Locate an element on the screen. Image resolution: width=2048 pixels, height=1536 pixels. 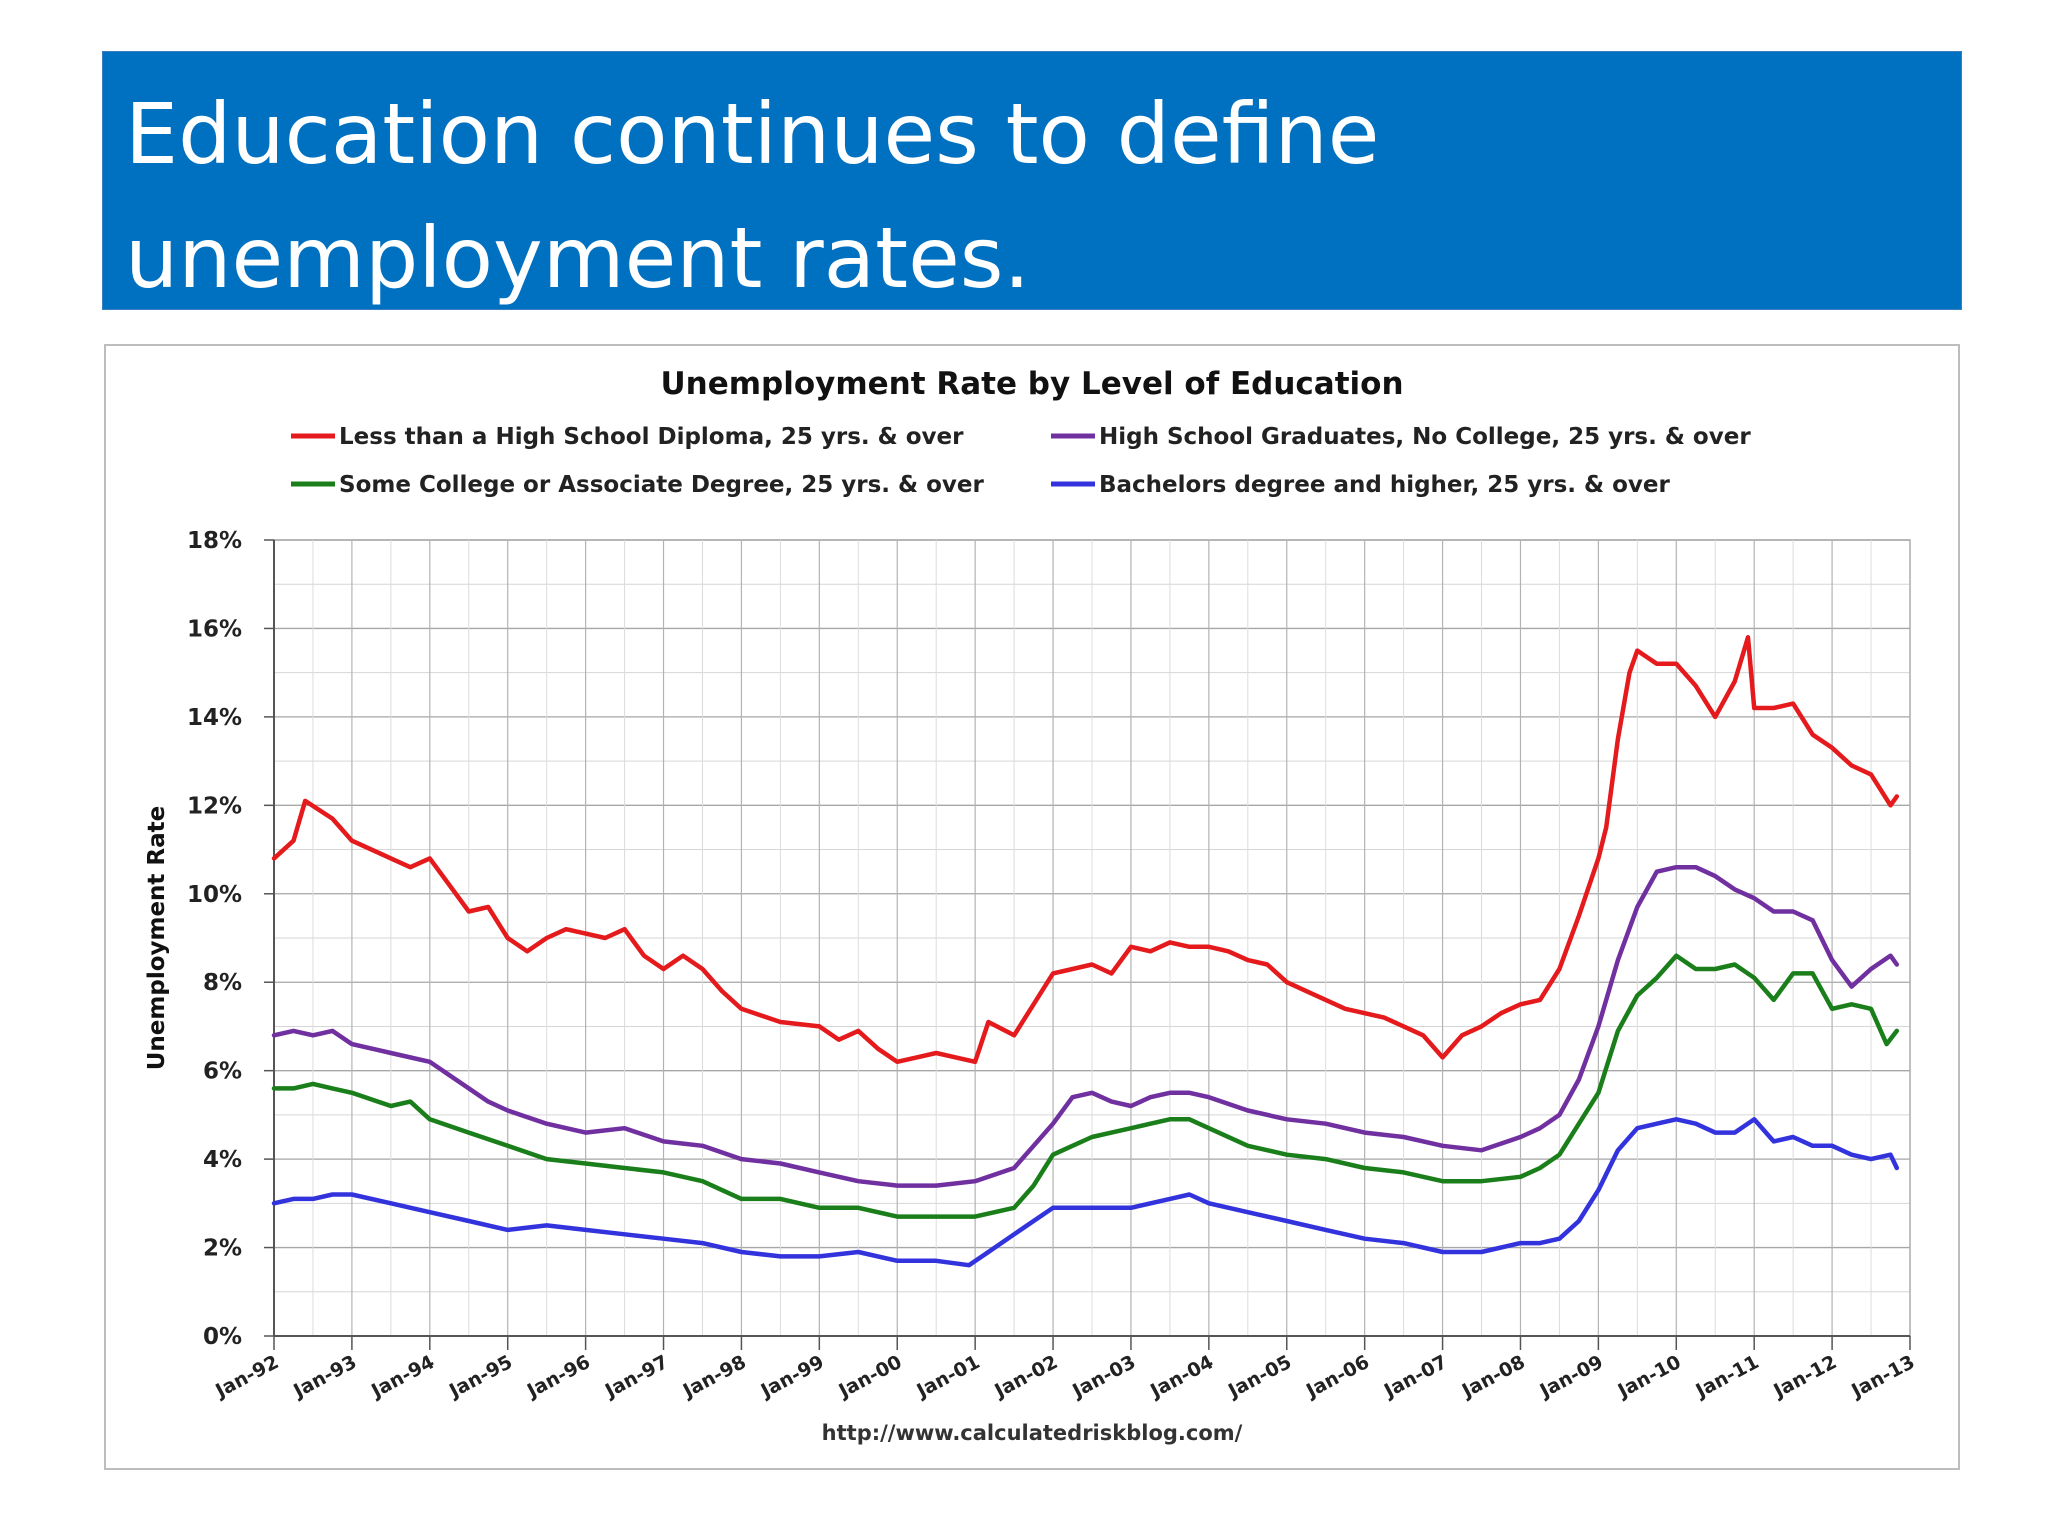
x-tick-label: Jan-12 is located at coordinates (1805, 1377).